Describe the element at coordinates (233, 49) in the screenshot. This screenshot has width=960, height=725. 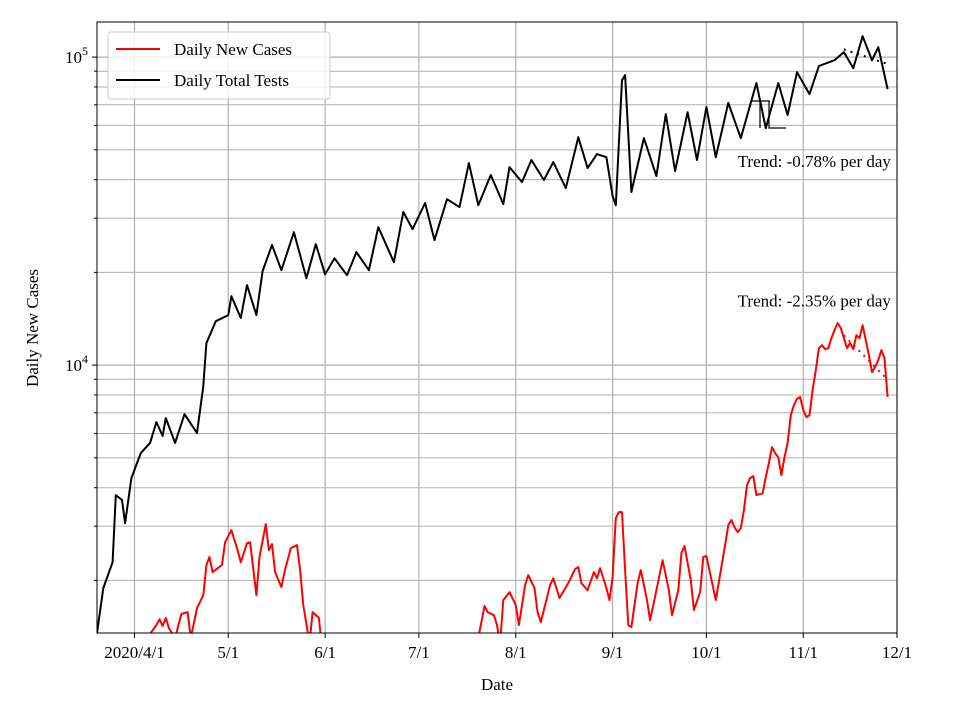
I see `legend-label-cases: Daily New Cases` at that location.